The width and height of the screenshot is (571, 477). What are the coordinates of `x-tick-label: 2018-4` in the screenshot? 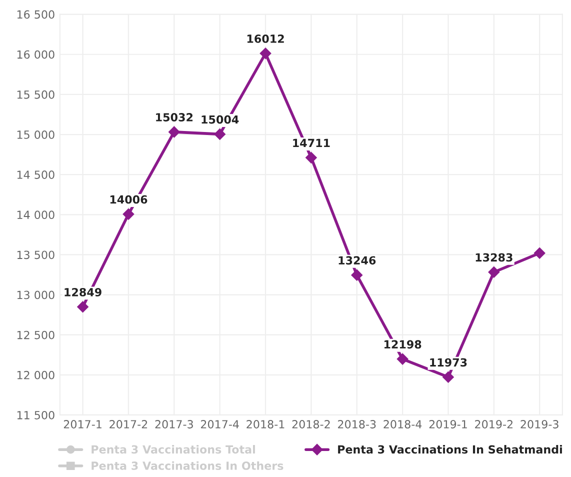 It's located at (403, 424).